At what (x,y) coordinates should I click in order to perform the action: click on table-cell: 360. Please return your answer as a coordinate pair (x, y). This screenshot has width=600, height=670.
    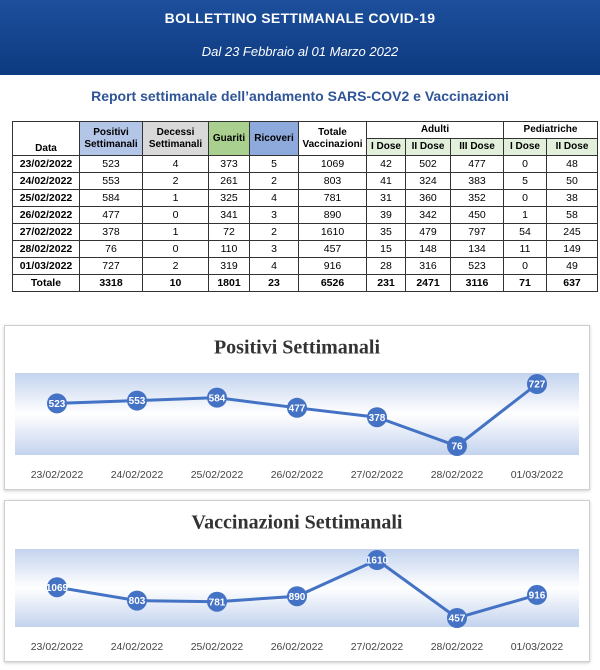
    Looking at the image, I should click on (428, 198).